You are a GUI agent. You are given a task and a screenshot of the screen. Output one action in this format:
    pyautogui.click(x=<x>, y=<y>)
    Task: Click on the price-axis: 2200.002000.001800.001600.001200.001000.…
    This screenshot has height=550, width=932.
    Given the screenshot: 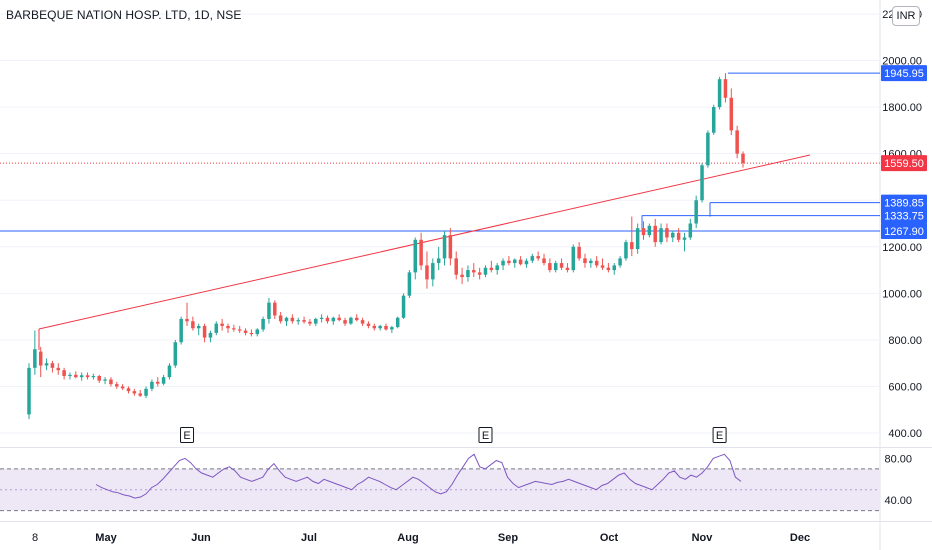 What is the action you would take?
    pyautogui.click(x=902, y=224)
    